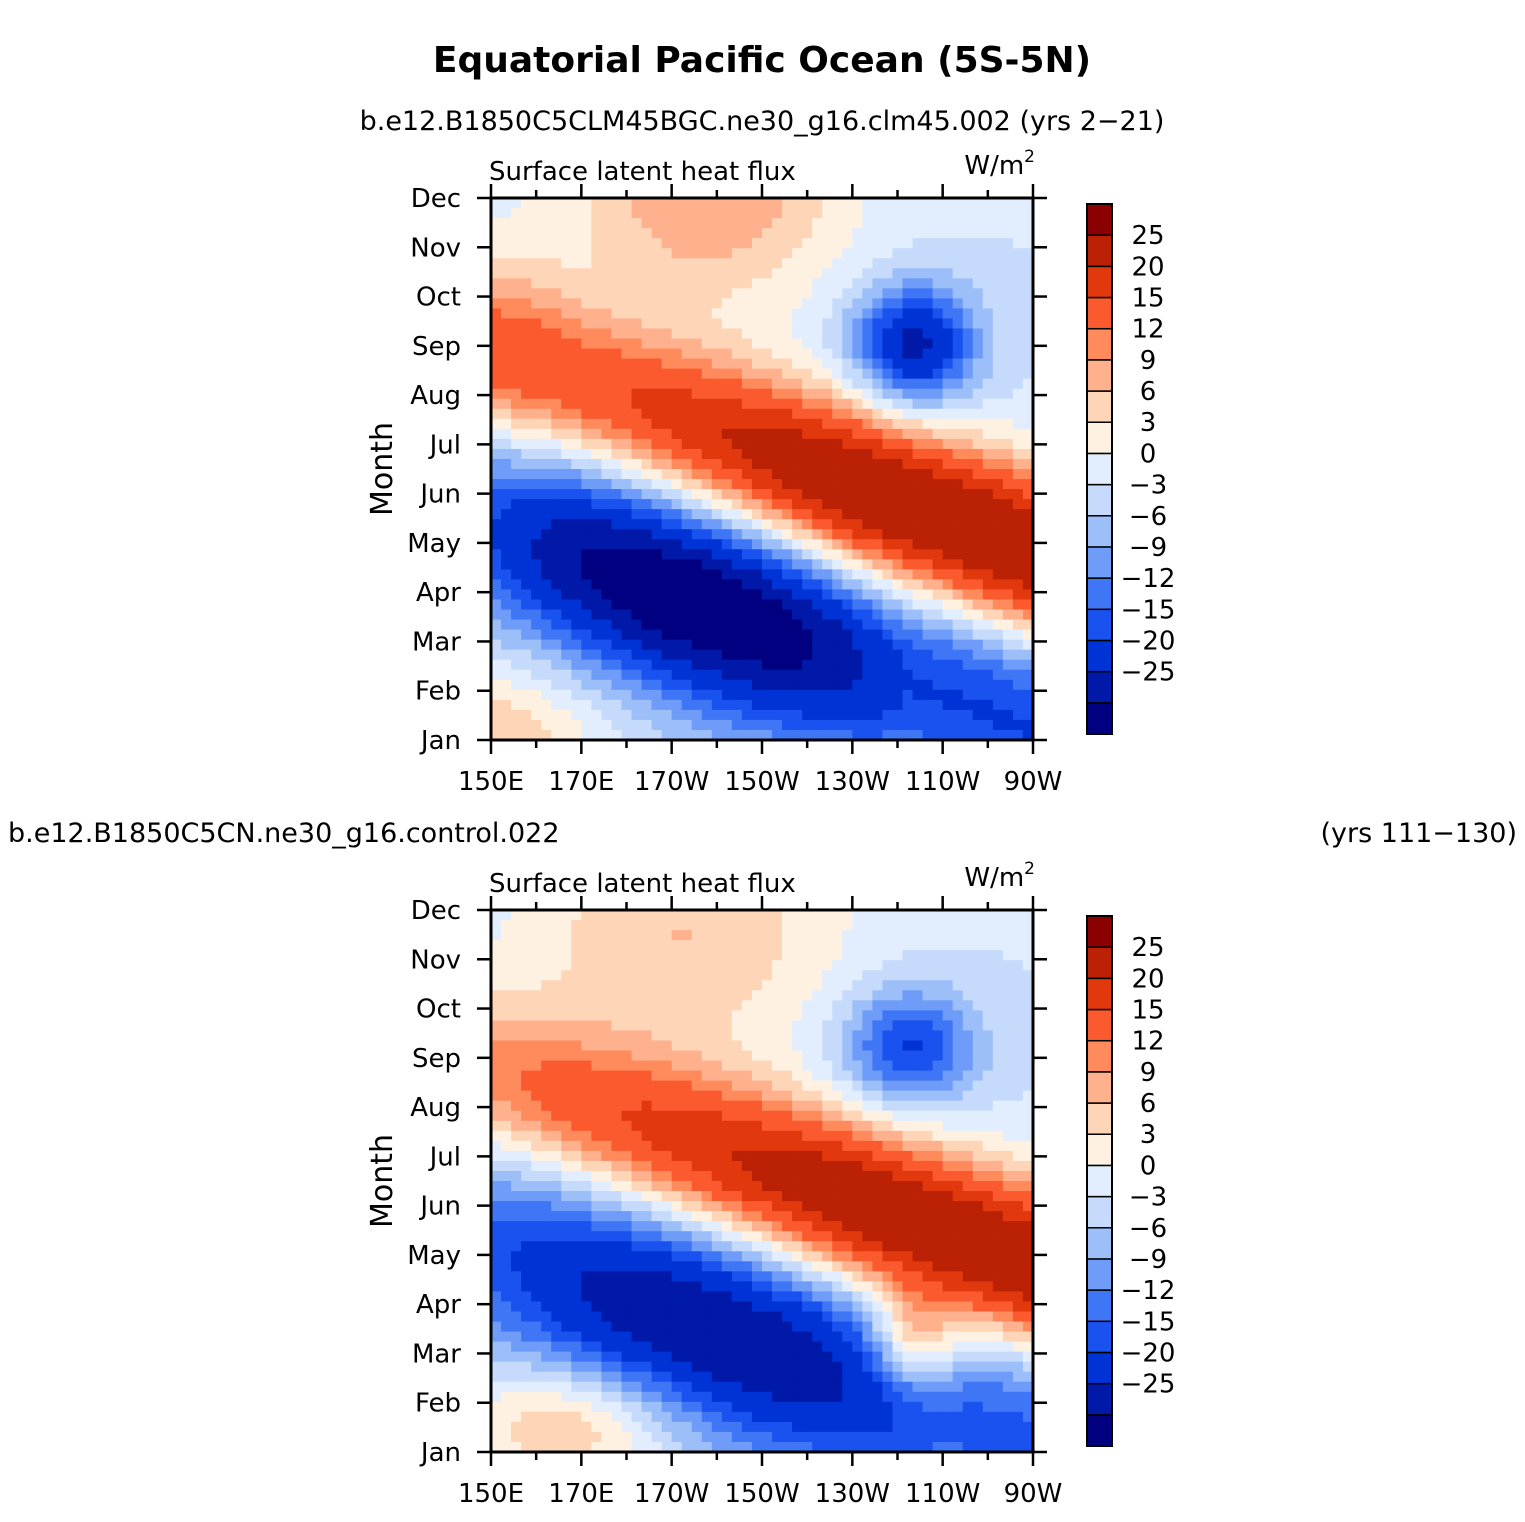 The image size is (1525, 1522). Describe the element at coordinates (438, 692) in the screenshot. I see `y-tick-label: Feb` at that location.